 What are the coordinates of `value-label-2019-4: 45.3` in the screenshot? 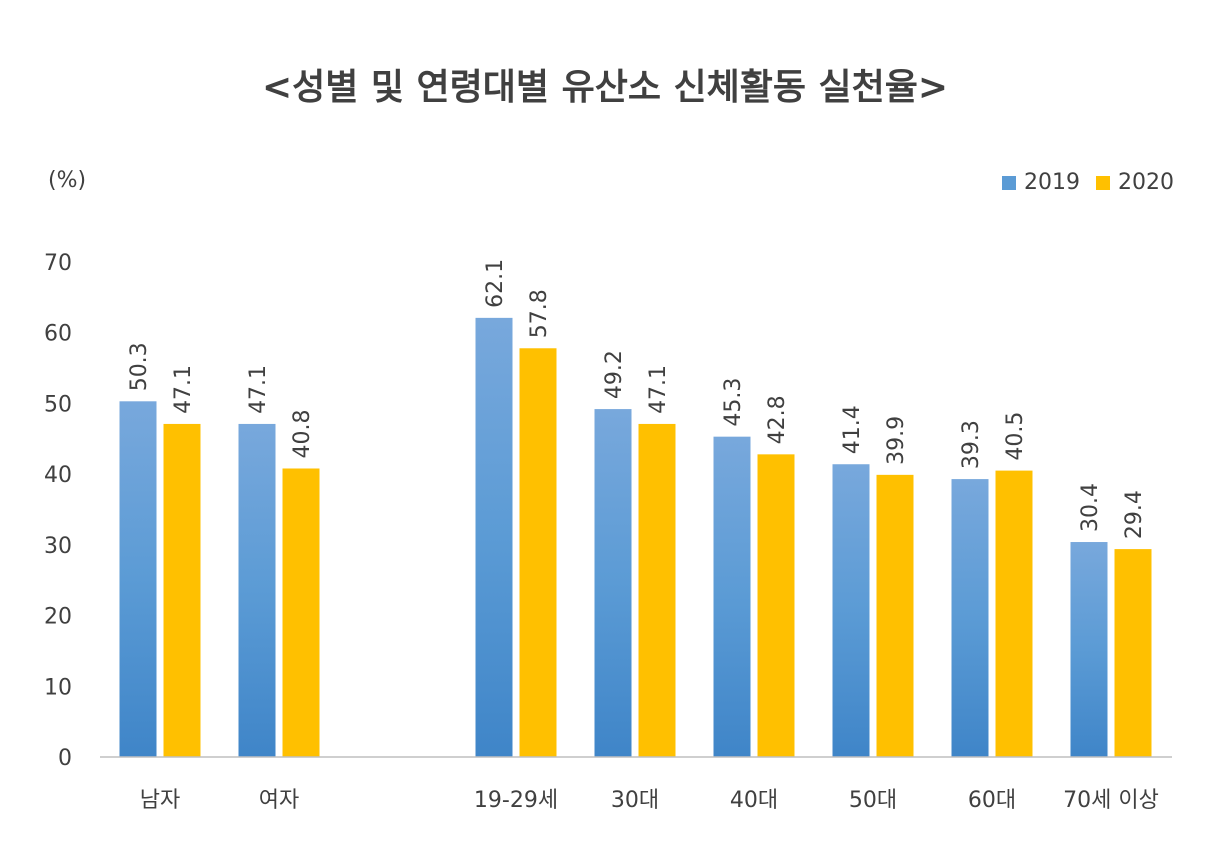 It's located at (733, 402).